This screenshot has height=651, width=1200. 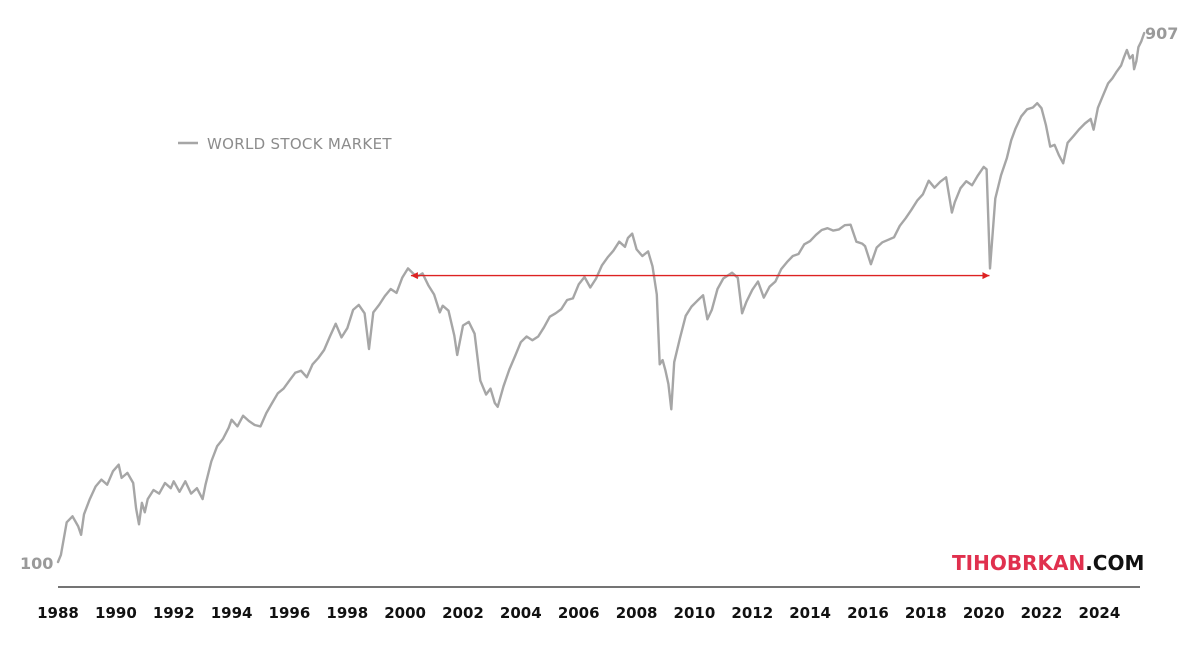 I want to click on x-tick-label-2012: 2012, so click(x=752, y=613).